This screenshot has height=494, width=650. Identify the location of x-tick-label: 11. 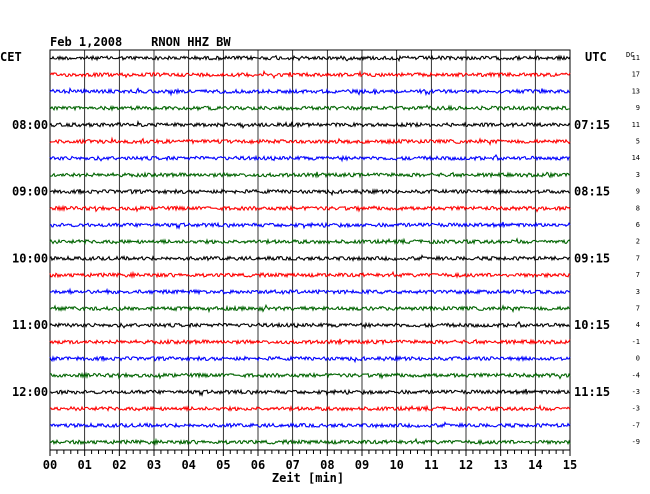
(431, 465).